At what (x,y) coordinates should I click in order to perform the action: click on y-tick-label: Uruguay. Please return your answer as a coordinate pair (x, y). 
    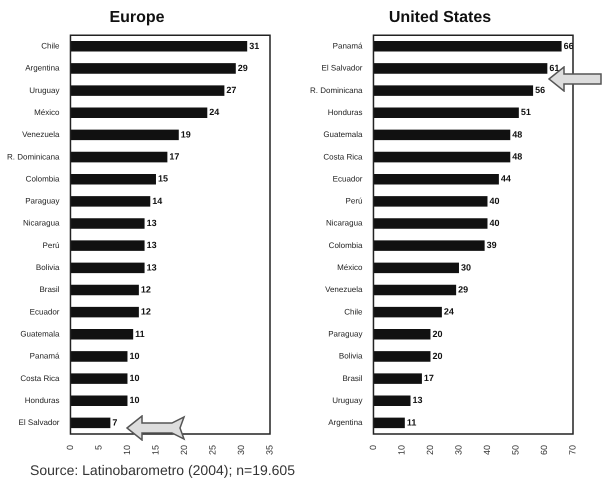
    Looking at the image, I should click on (44, 90).